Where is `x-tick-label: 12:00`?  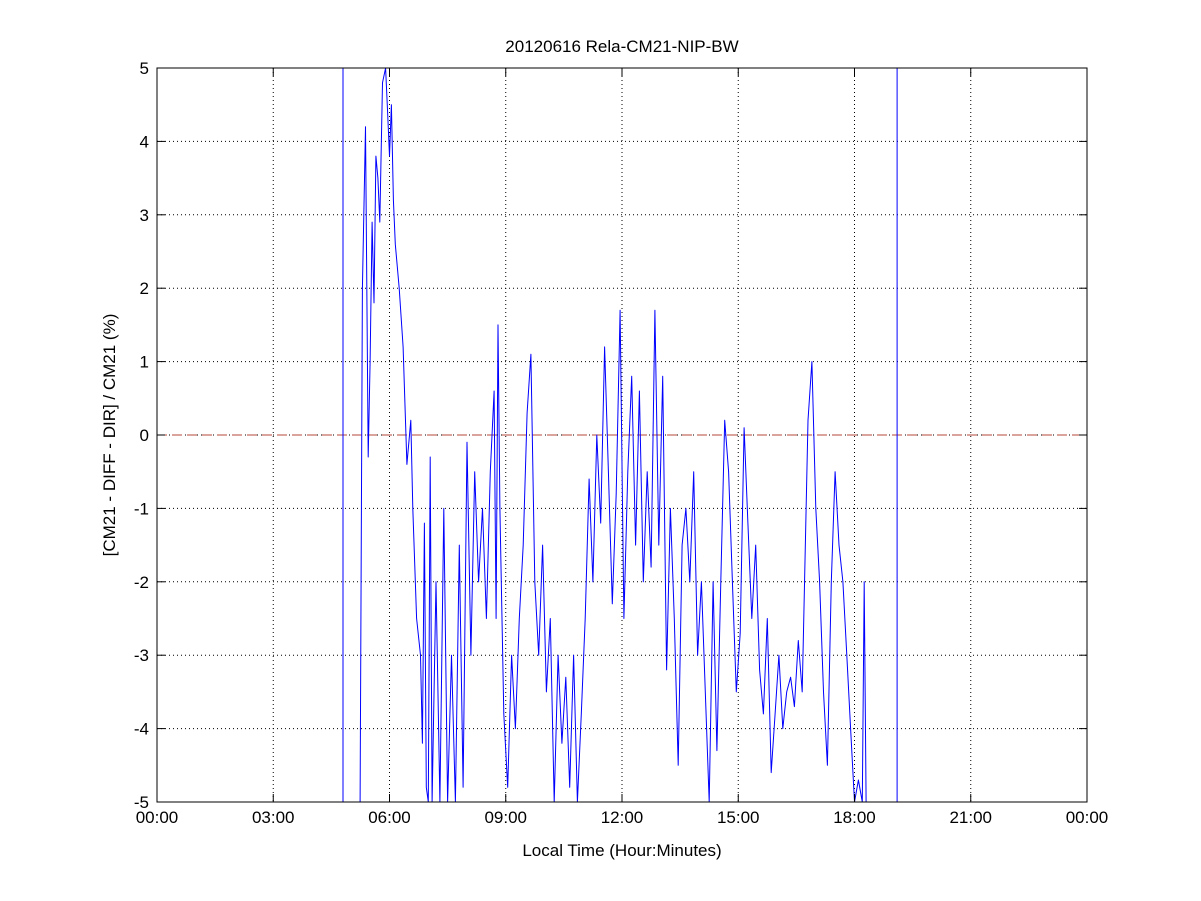
x-tick-label: 12:00 is located at coordinates (622, 817).